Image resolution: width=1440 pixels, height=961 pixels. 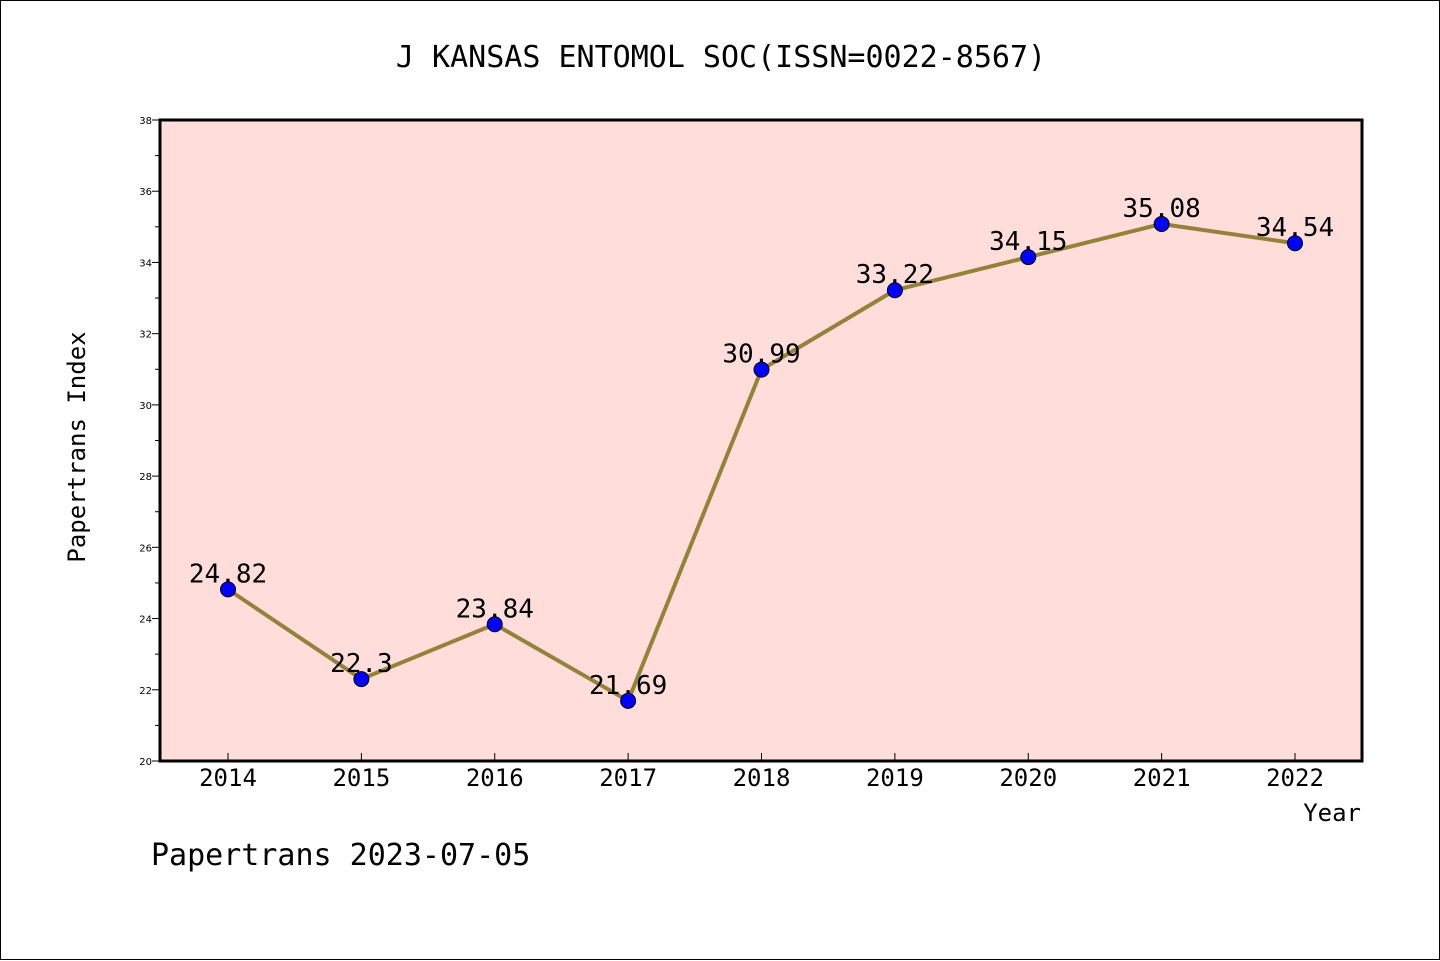 I want to click on y-tick-label: 38, so click(x=145, y=121).